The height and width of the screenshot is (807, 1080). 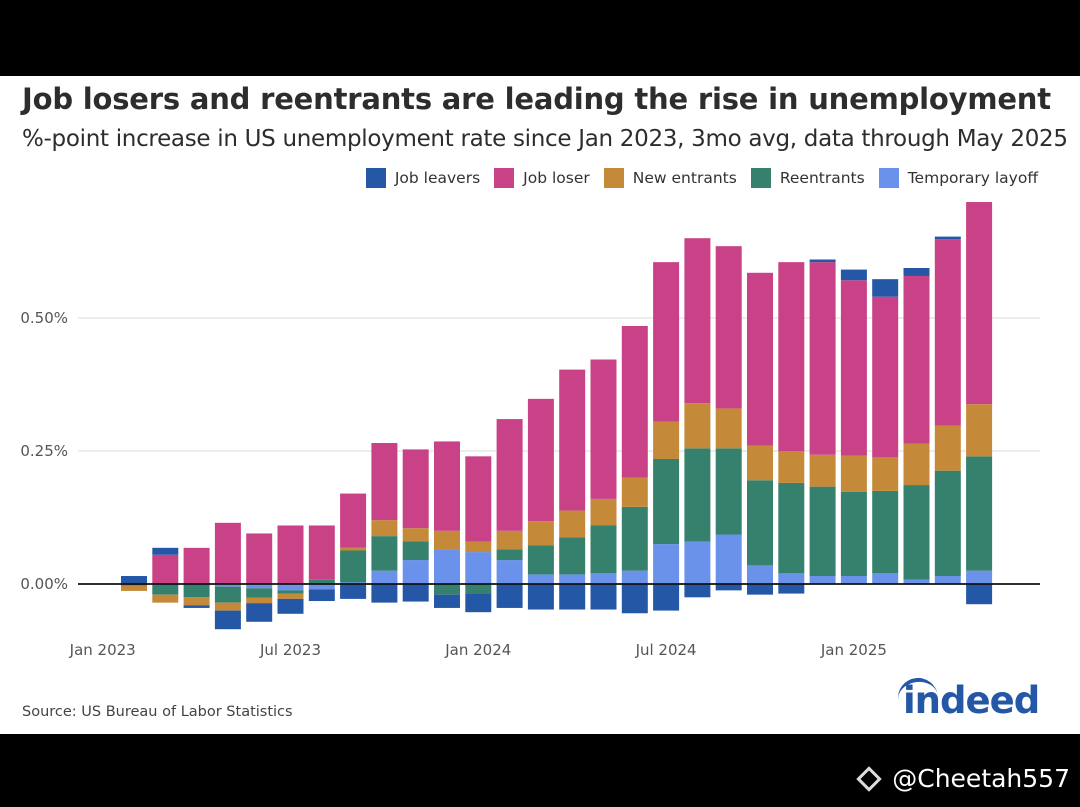 I want to click on legend-item-job-leavers: Job leavers, so click(x=422, y=178).